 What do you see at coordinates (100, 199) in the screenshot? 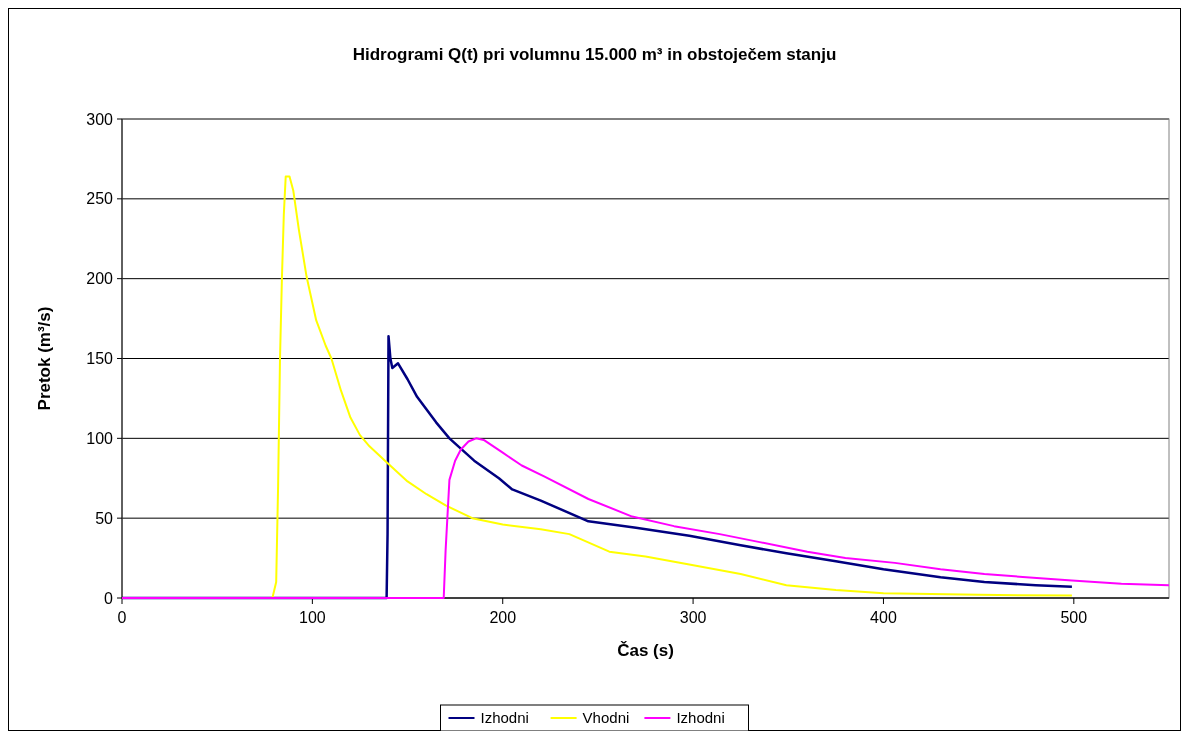
I see `y-tick-label: 250` at bounding box center [100, 199].